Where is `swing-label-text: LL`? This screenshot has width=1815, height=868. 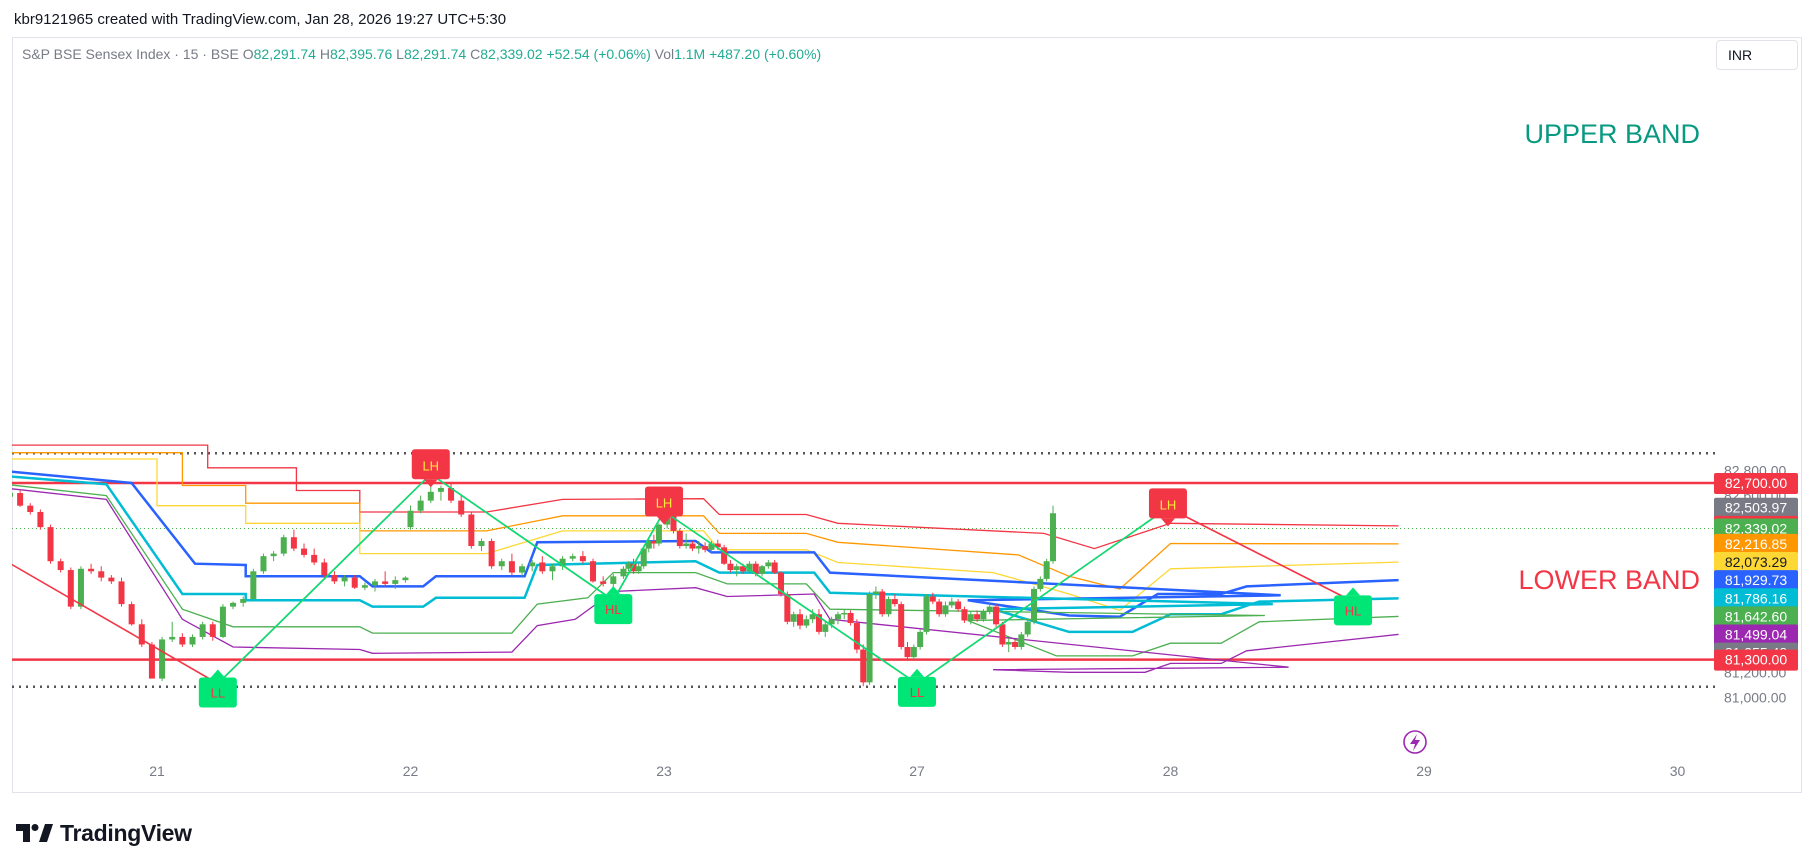 swing-label-text: LL is located at coordinates (218, 692).